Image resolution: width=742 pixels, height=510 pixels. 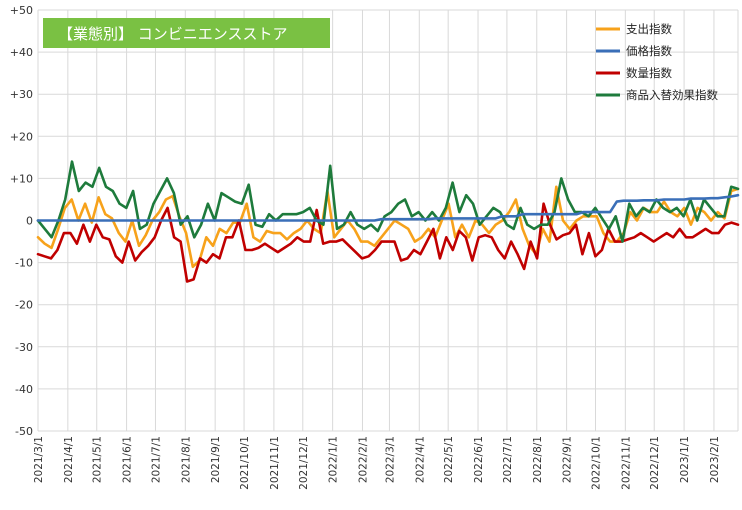 I want to click on chart-title-box: 【業態別】 コンビニエンスストア, so click(x=186, y=33).